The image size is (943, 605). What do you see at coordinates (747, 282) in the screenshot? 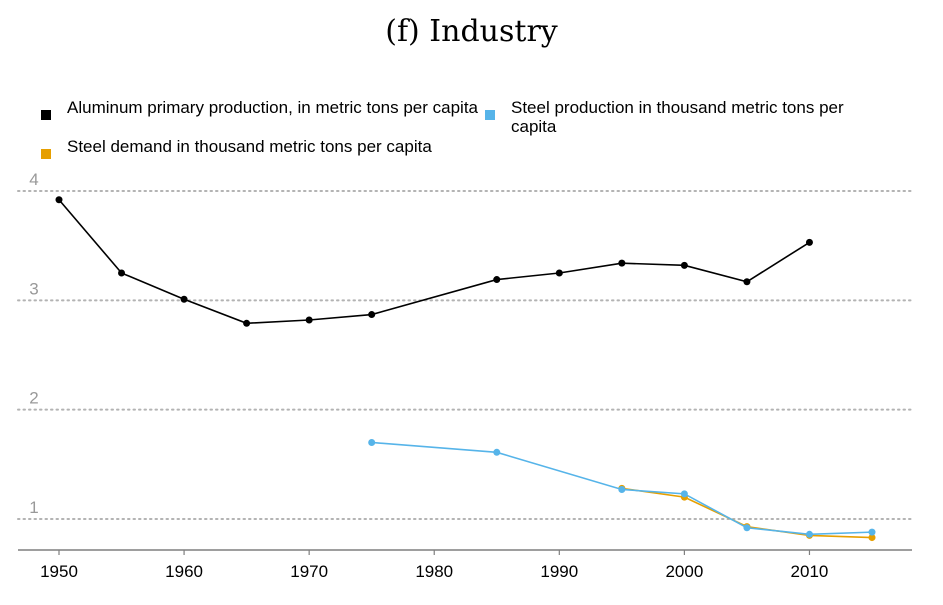
I see `data-point-aluminum-2005` at bounding box center [747, 282].